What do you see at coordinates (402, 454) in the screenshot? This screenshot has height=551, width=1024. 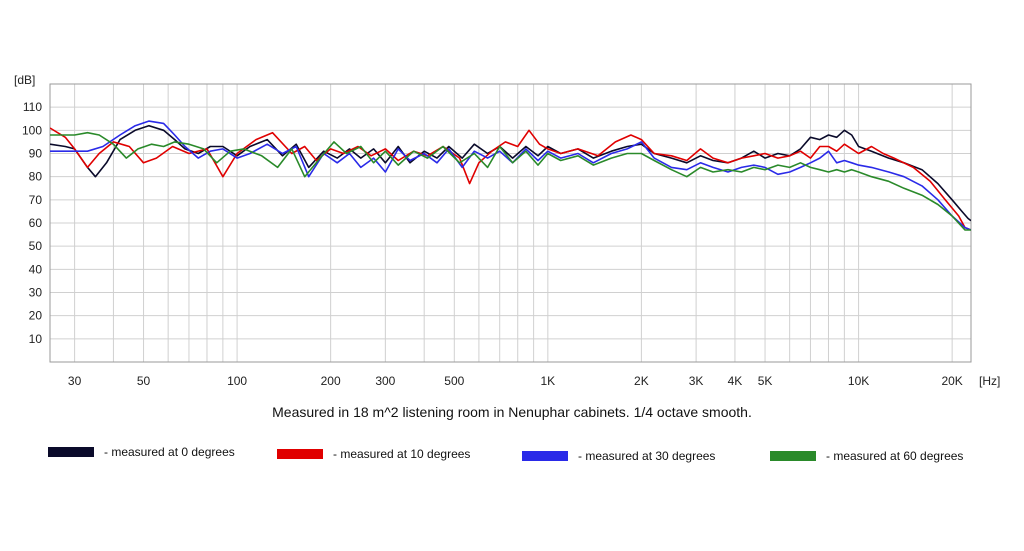 I see `legend-label-10-degrees: - measured at 10 degrees` at bounding box center [402, 454].